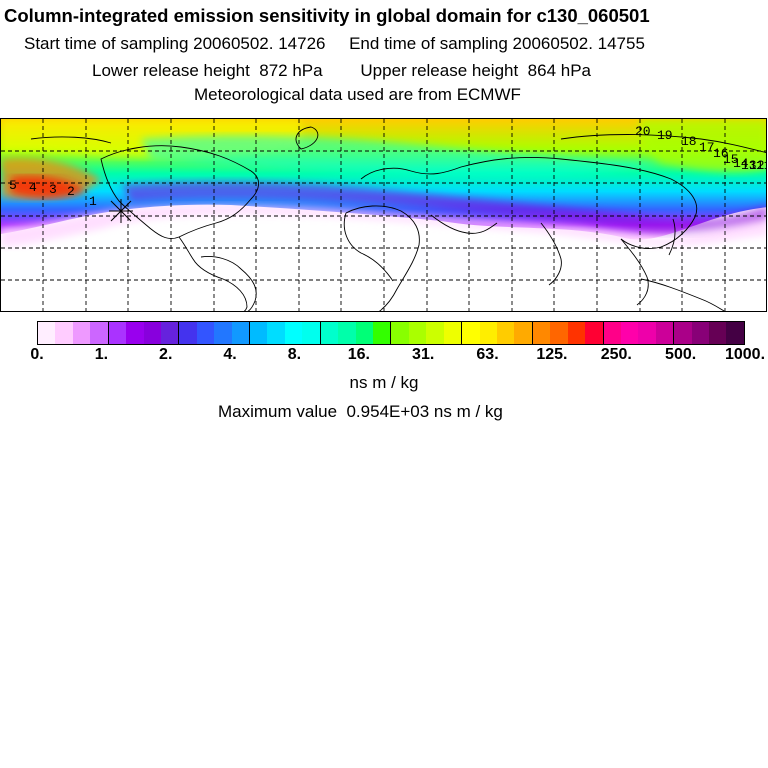 Image resolution: width=768 pixels, height=768 pixels. What do you see at coordinates (731, 159) in the screenshot?
I see `plume-label: 15` at bounding box center [731, 159].